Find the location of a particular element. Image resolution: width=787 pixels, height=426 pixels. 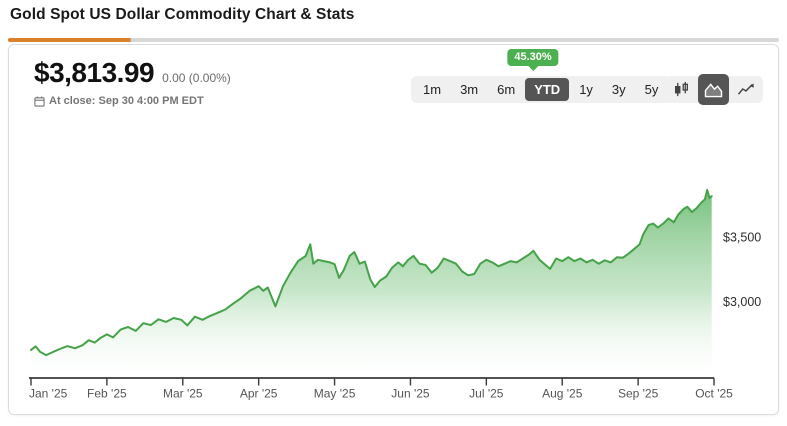

range-button-6m: 6m is located at coordinates (506, 89).